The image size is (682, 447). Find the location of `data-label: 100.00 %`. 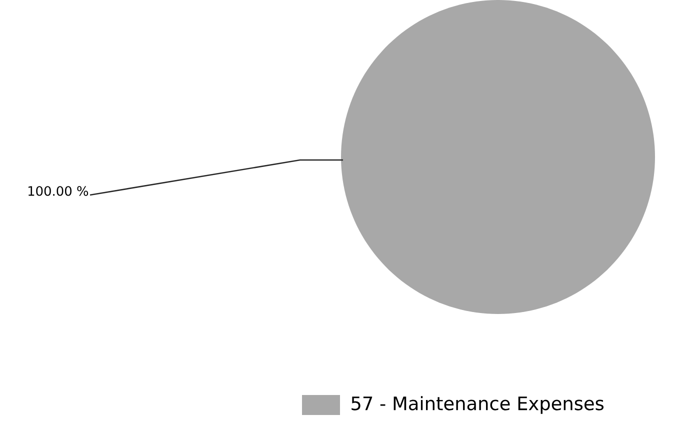

data-label: 100.00 % is located at coordinates (58, 191).